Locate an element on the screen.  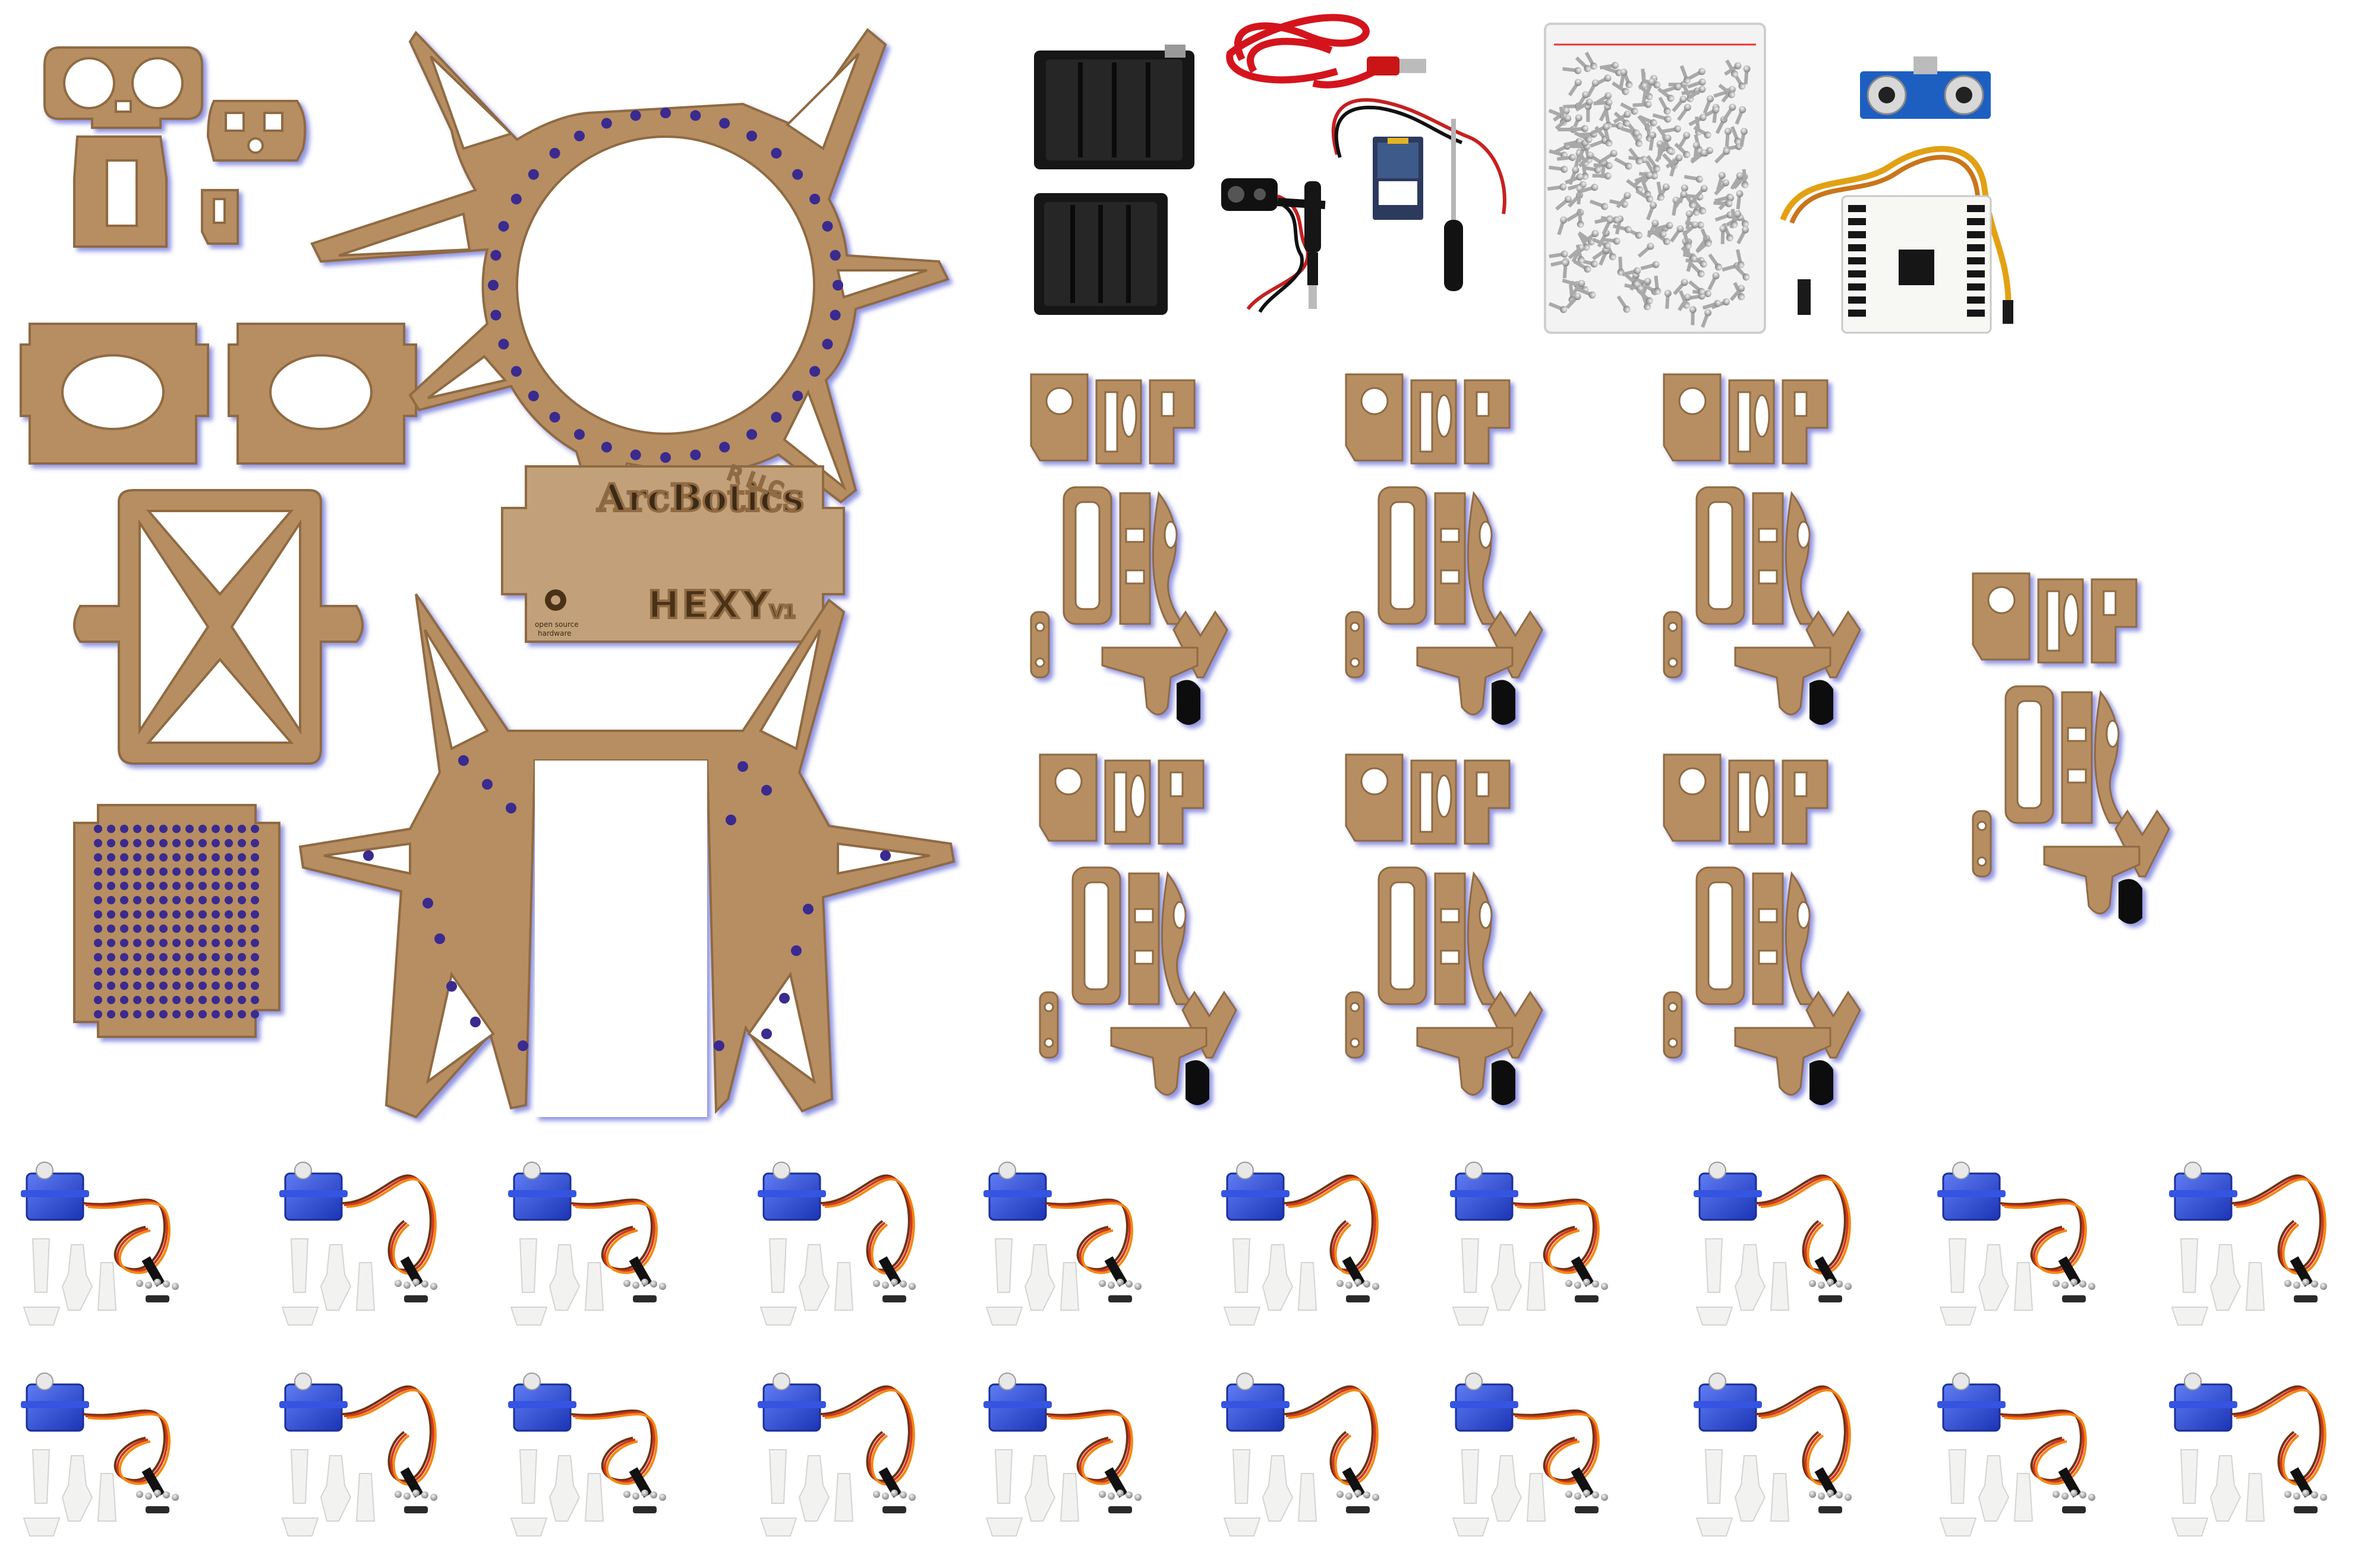
cover-brand-text: ArcBotics is located at coordinates (700, 498).